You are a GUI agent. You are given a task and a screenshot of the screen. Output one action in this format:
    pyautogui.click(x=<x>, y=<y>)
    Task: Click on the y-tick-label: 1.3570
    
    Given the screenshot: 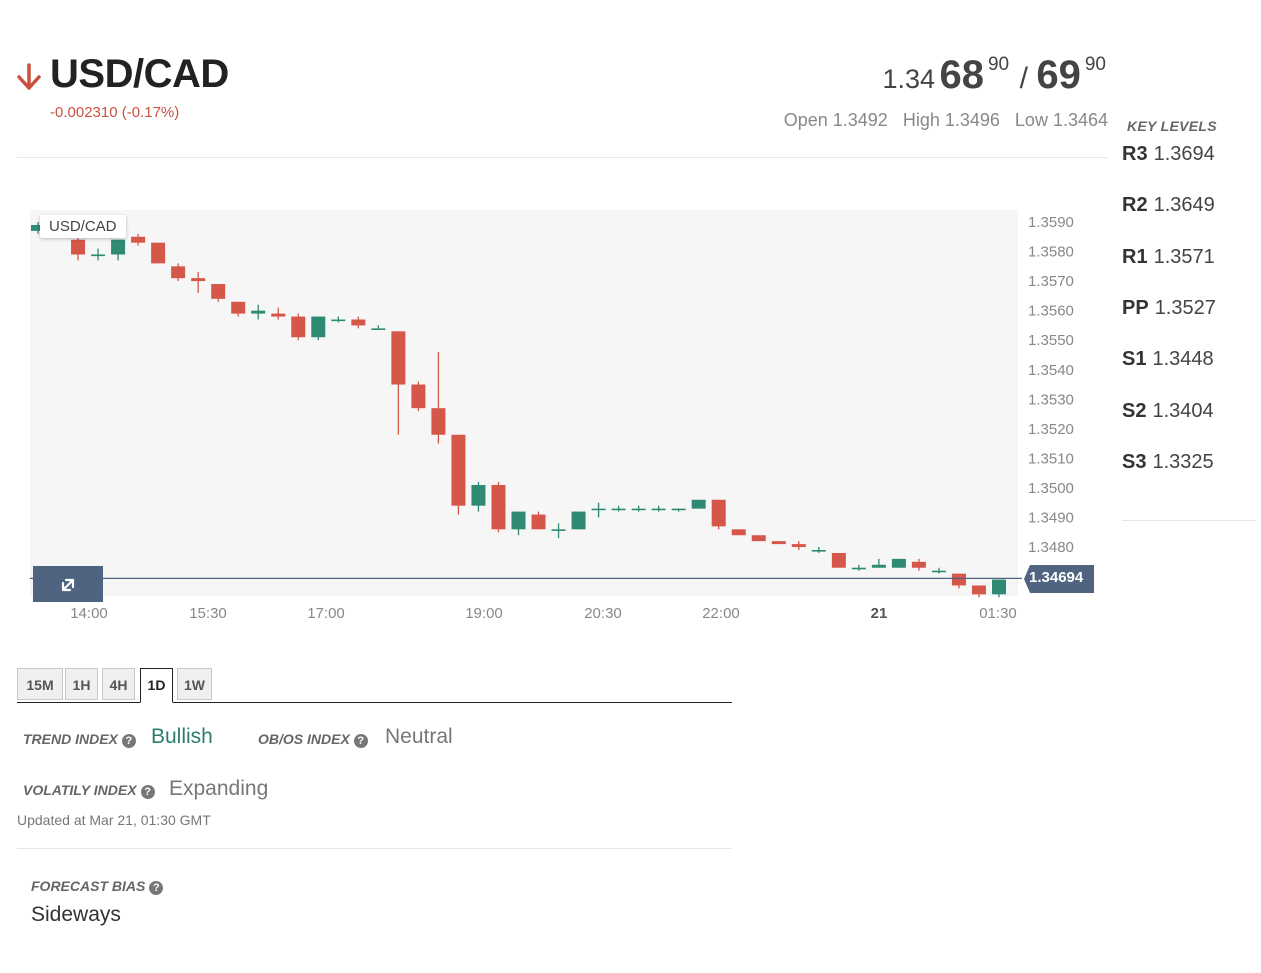 What is the action you would take?
    pyautogui.click(x=1051, y=281)
    